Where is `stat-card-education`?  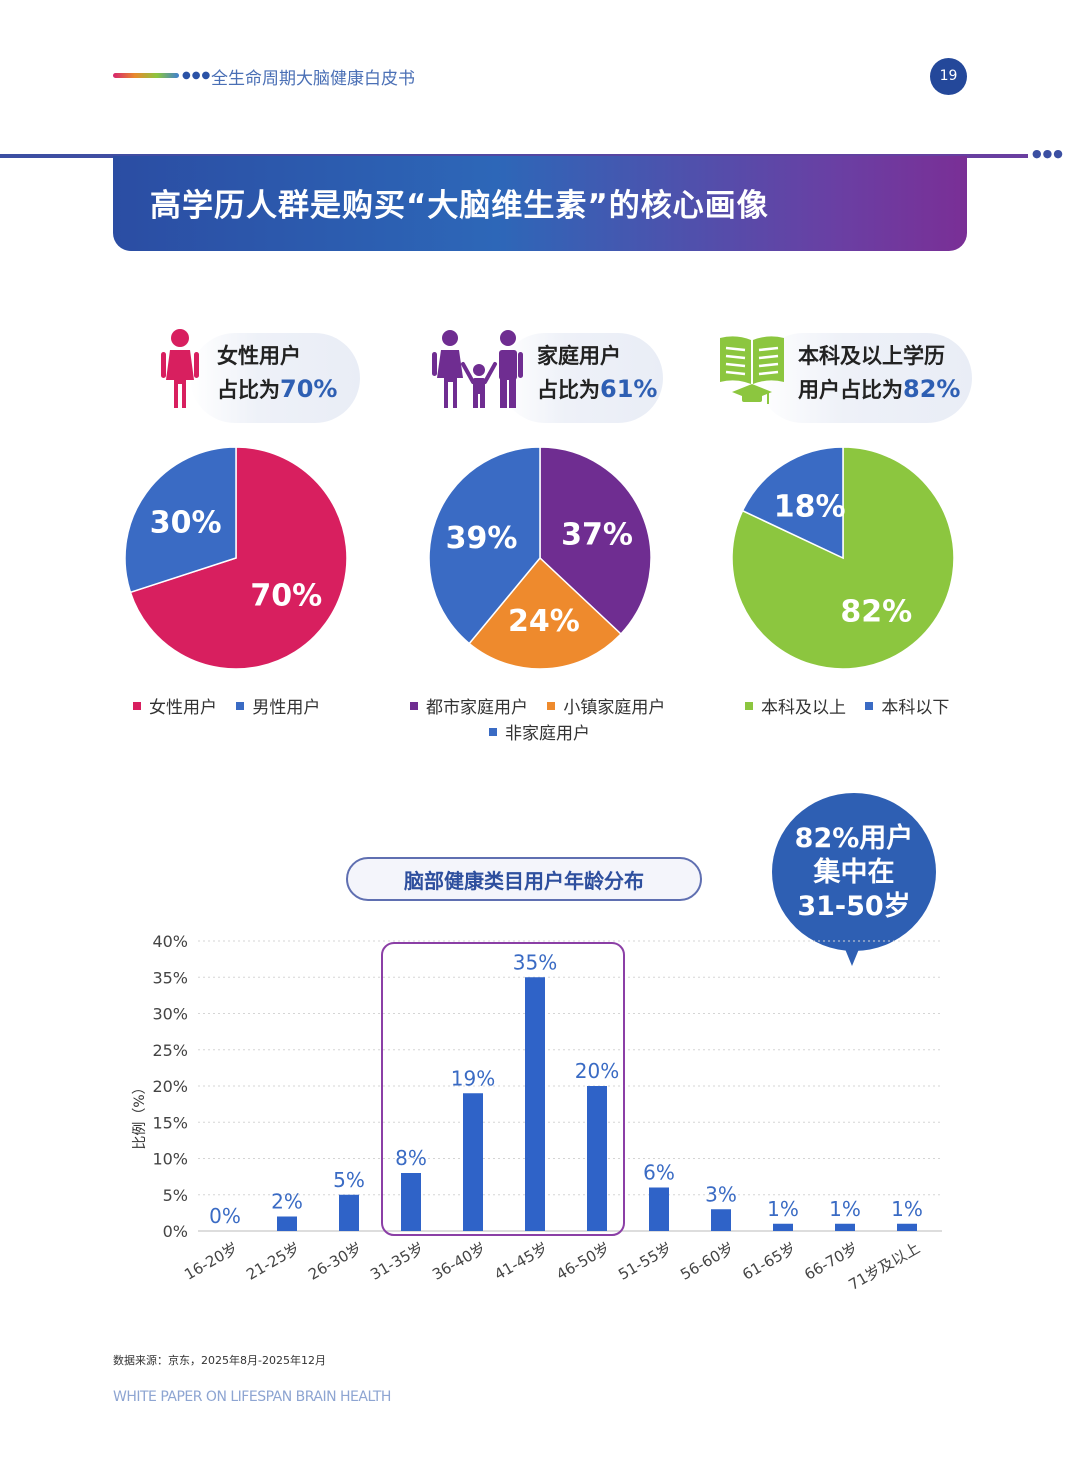 stat-card-education is located at coordinates (865, 378).